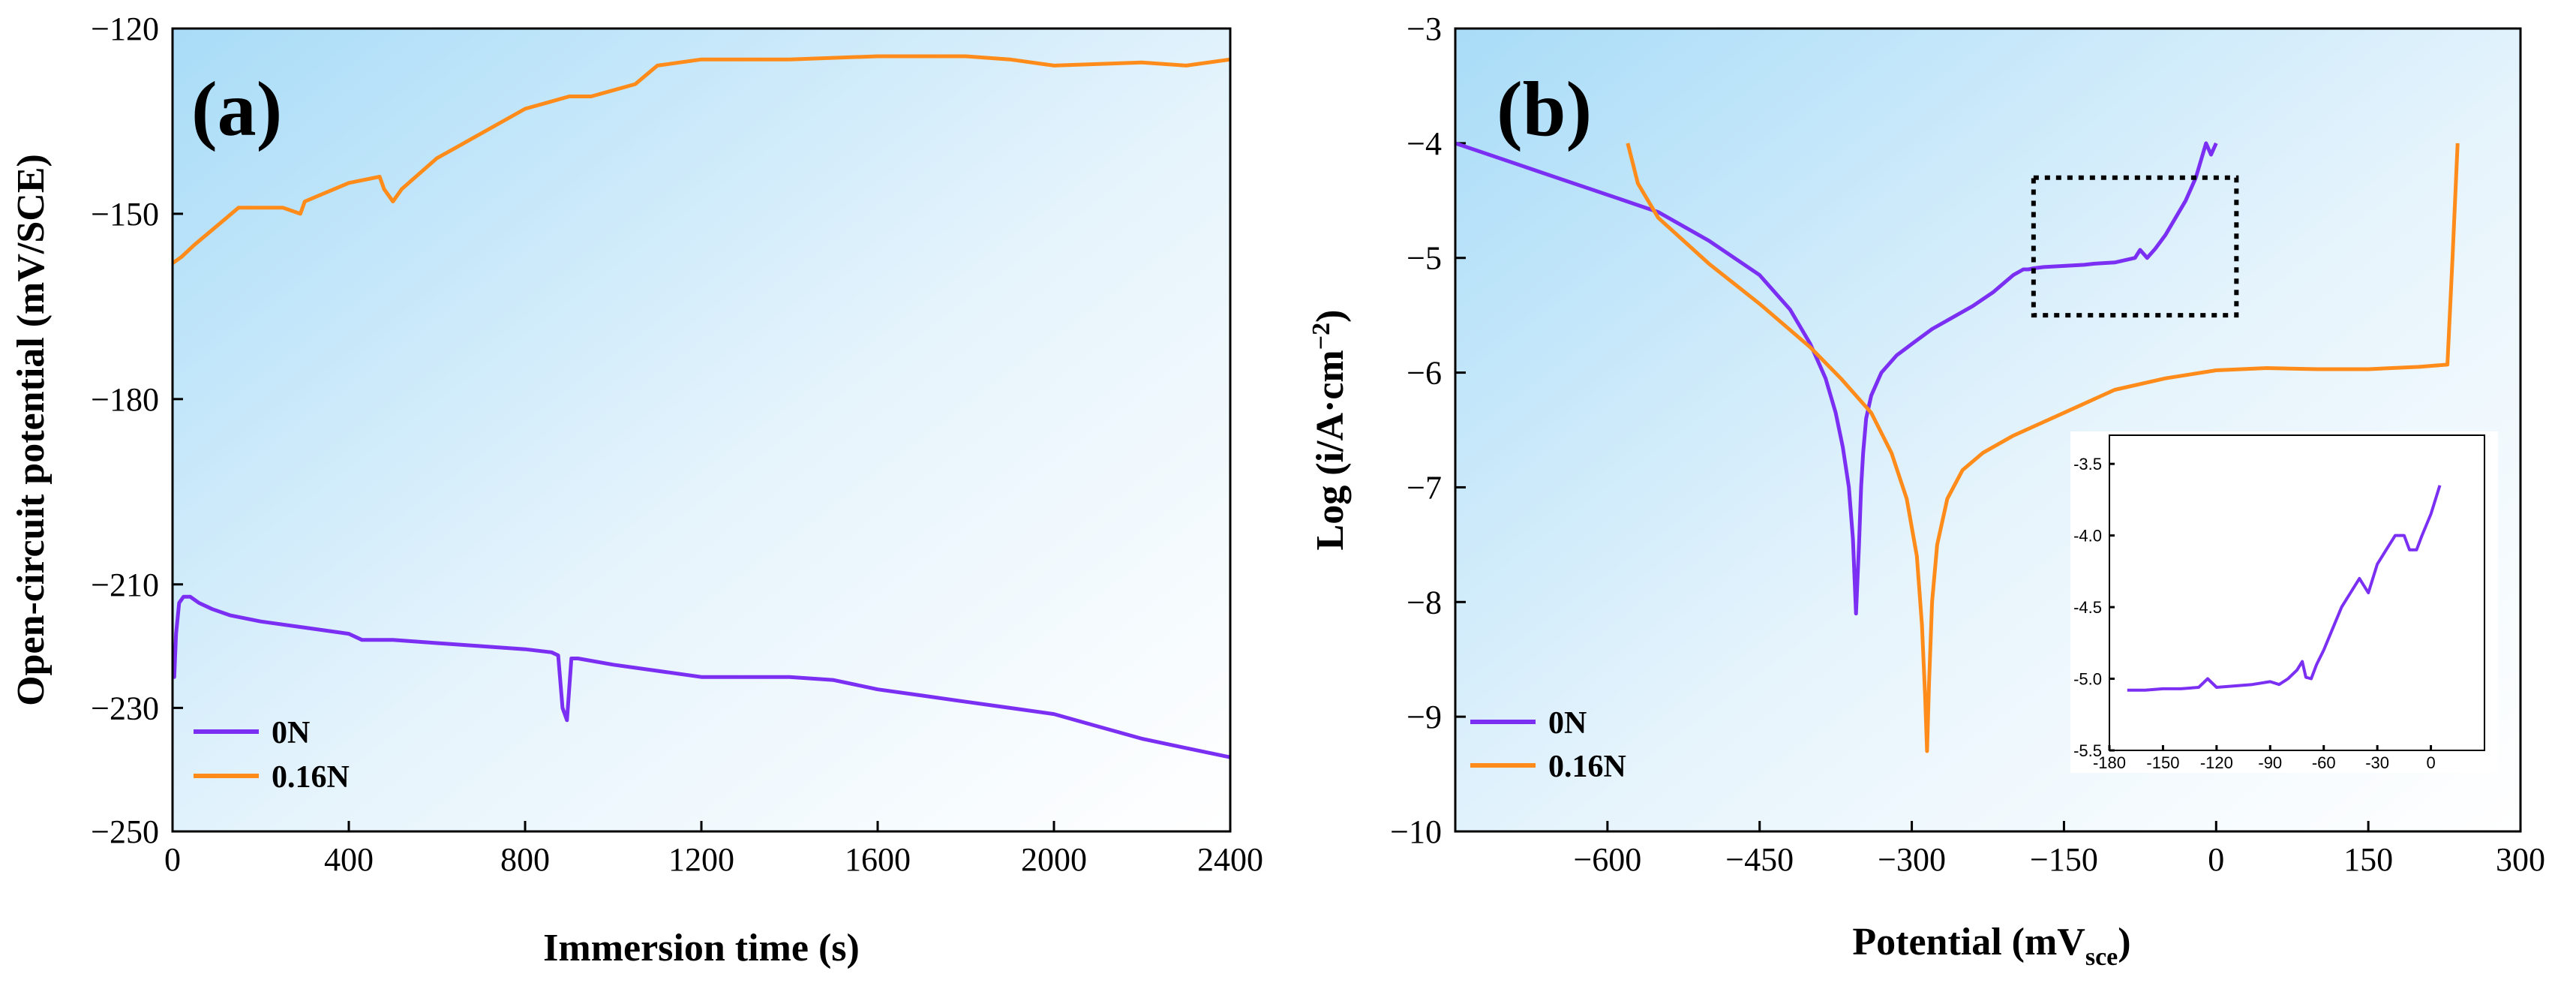 This screenshot has height=986, width=2576. Describe the element at coordinates (125, 431) in the screenshot. I see `panel-a-y-tick-labels: −250 −230 −210 −180 −150 −120` at that location.